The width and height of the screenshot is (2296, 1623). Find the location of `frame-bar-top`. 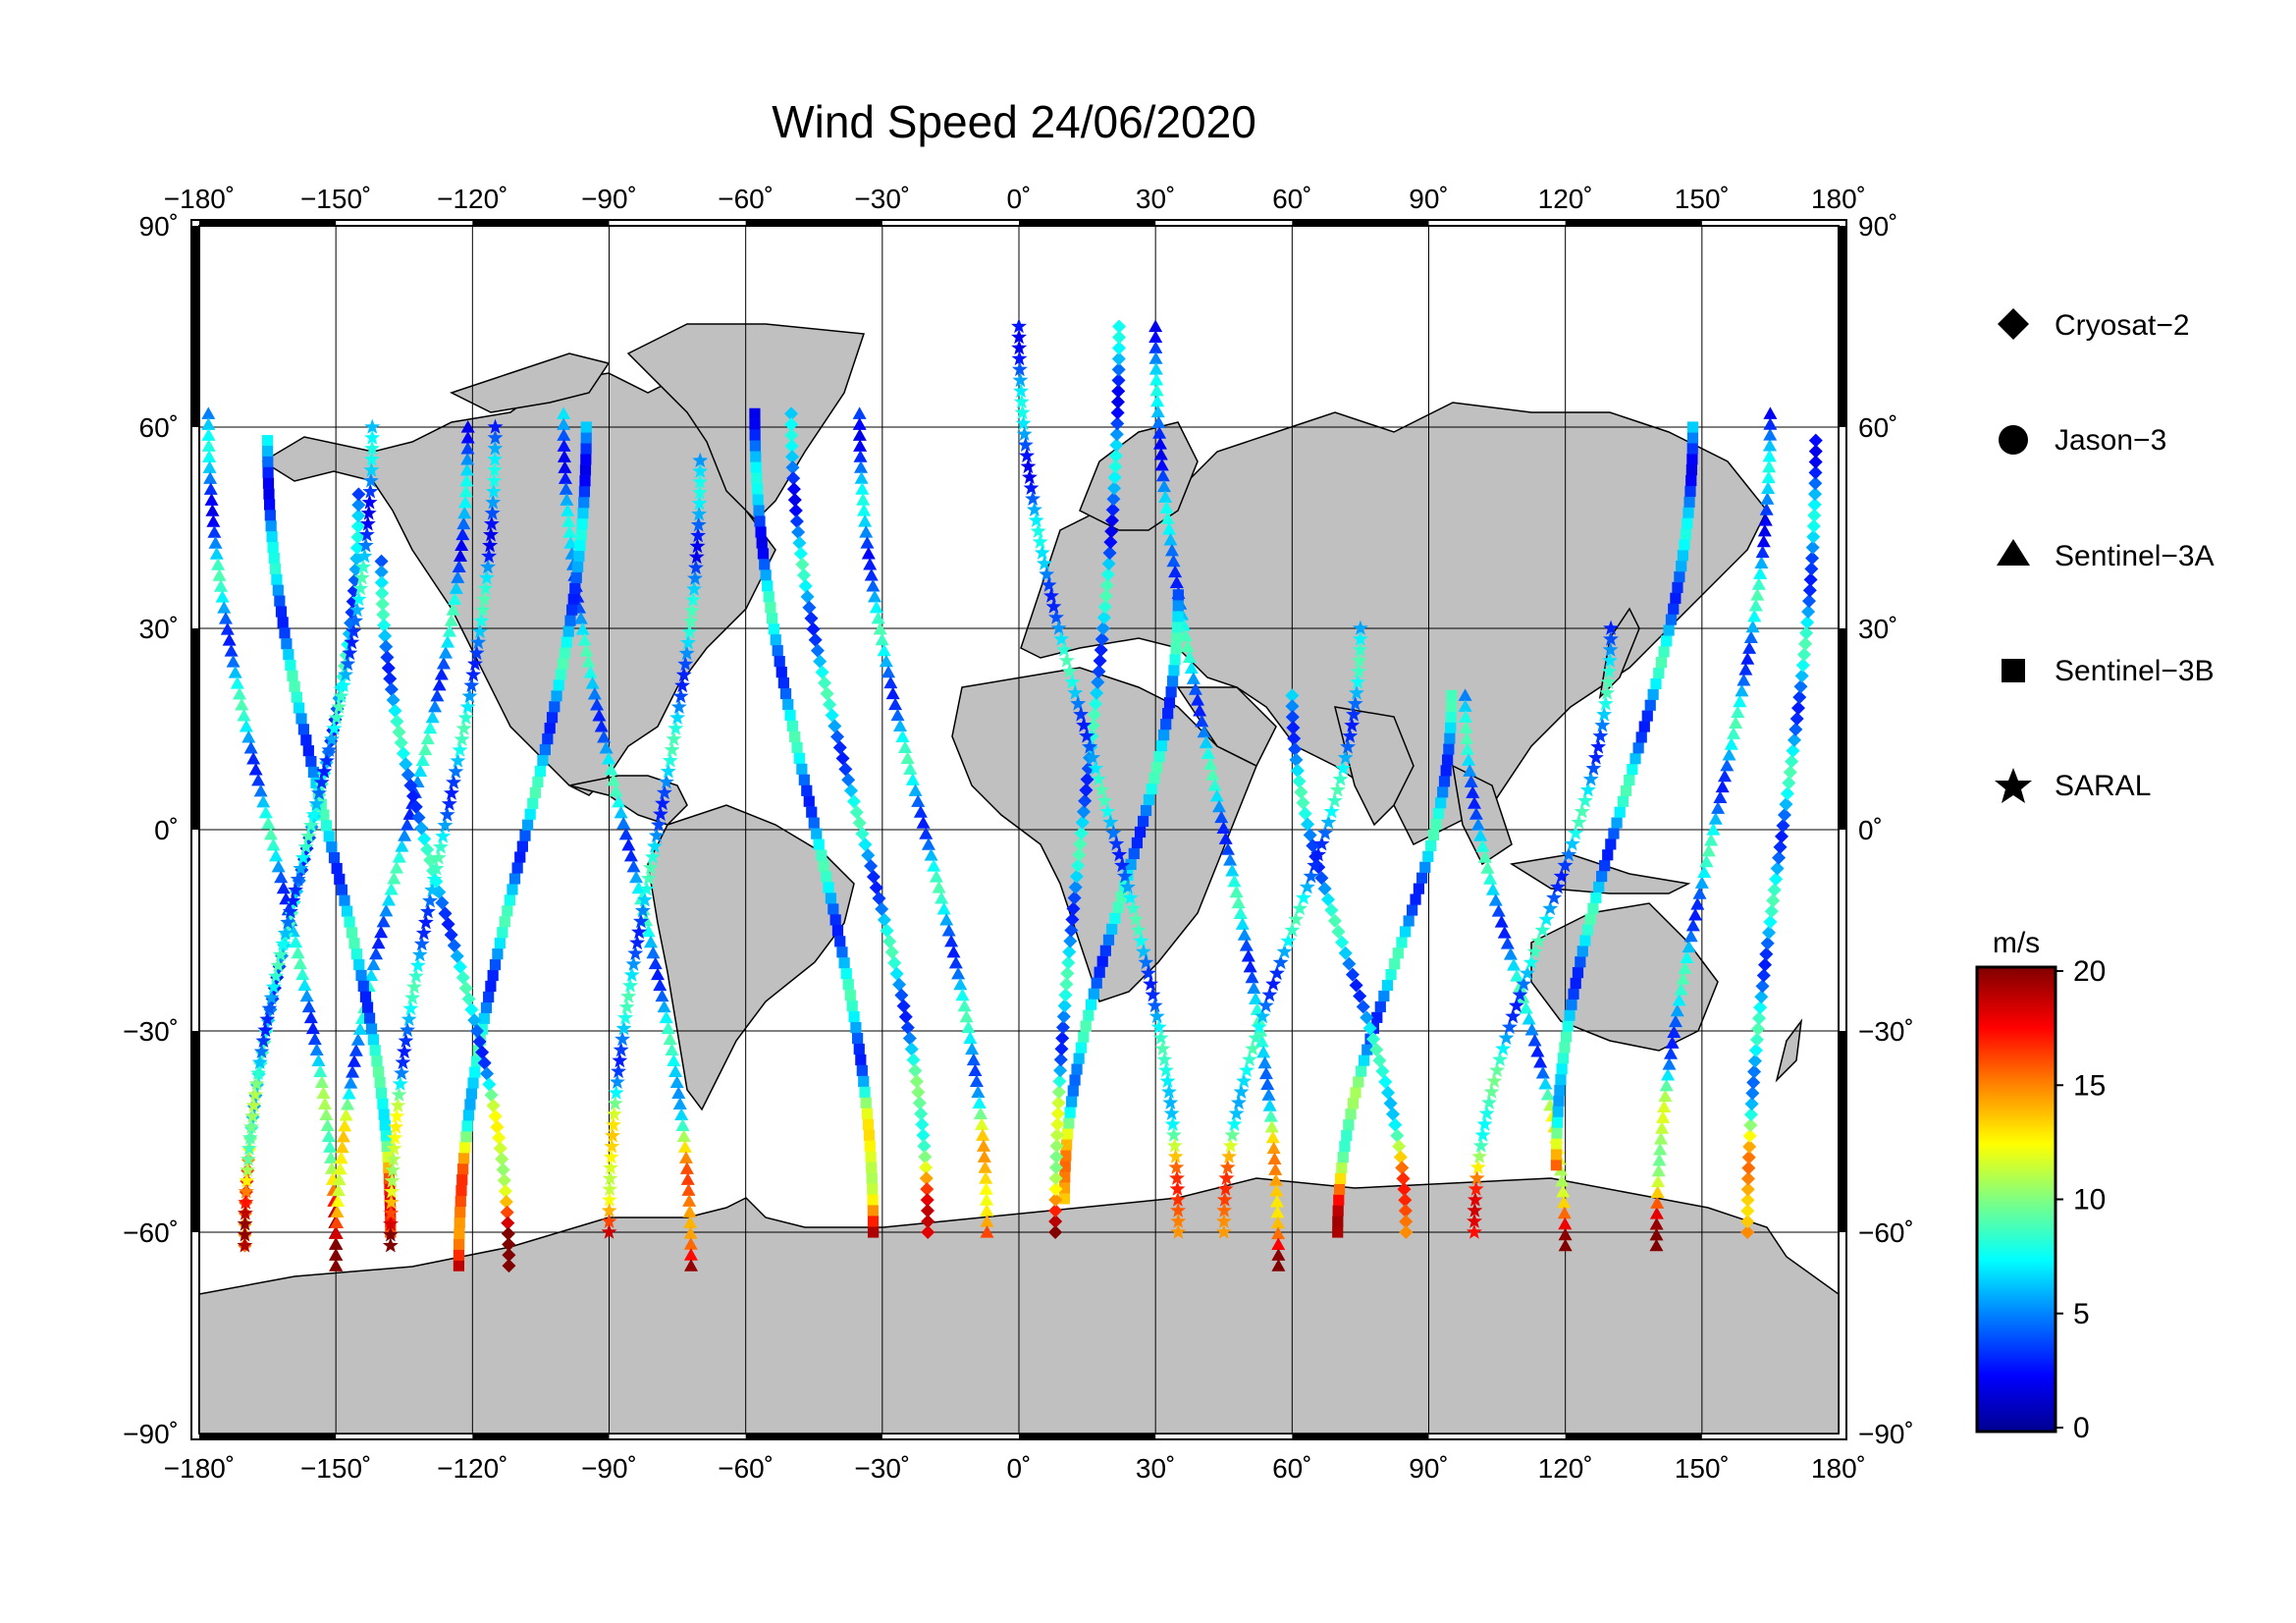

frame-bar-top is located at coordinates (1087, 223).